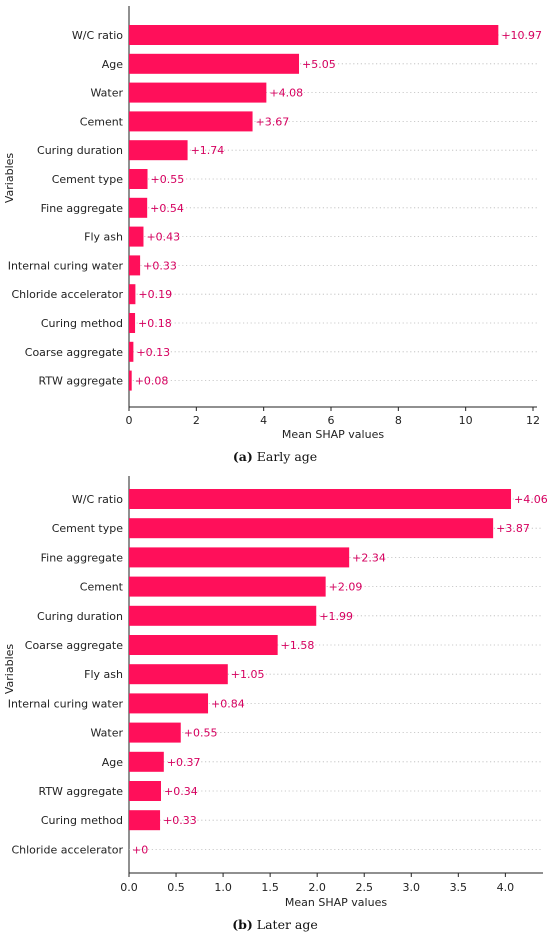 The image size is (550, 936). I want to click on value-label: +0.33, so click(180, 820).